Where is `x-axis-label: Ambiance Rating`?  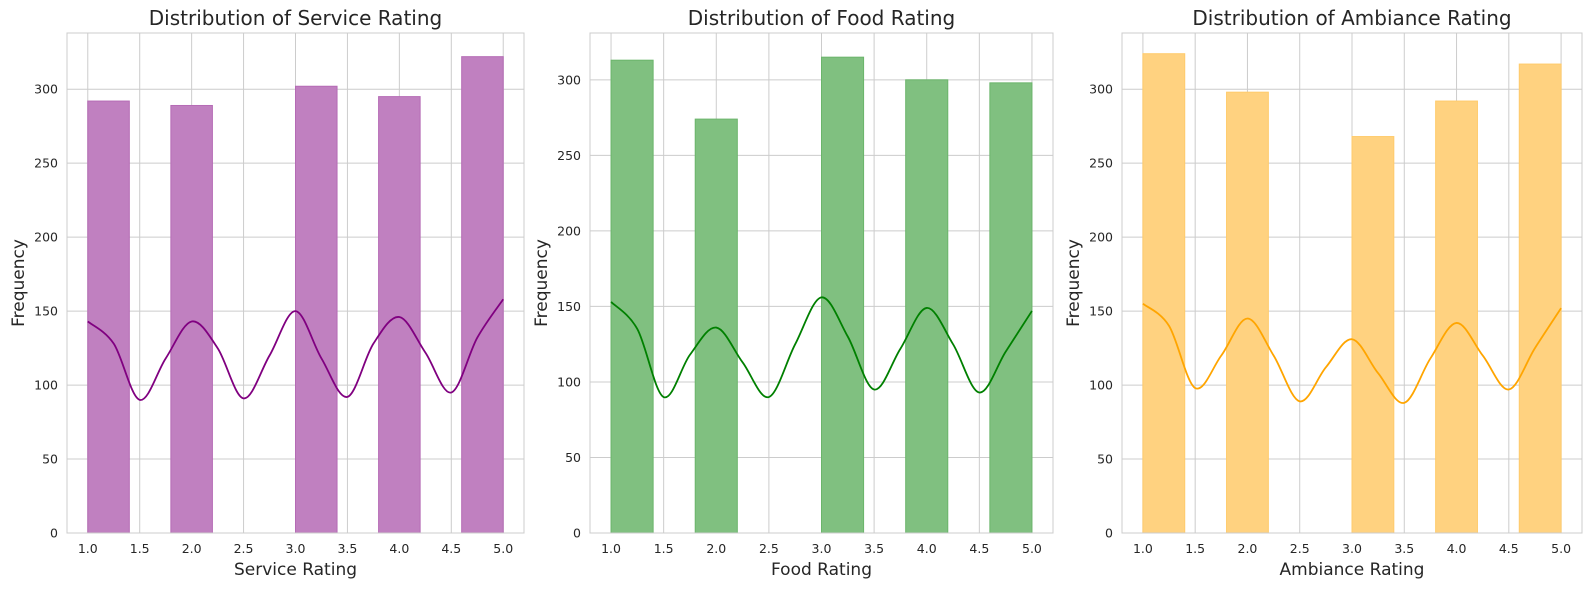
x-axis-label: Ambiance Rating is located at coordinates (1352, 570).